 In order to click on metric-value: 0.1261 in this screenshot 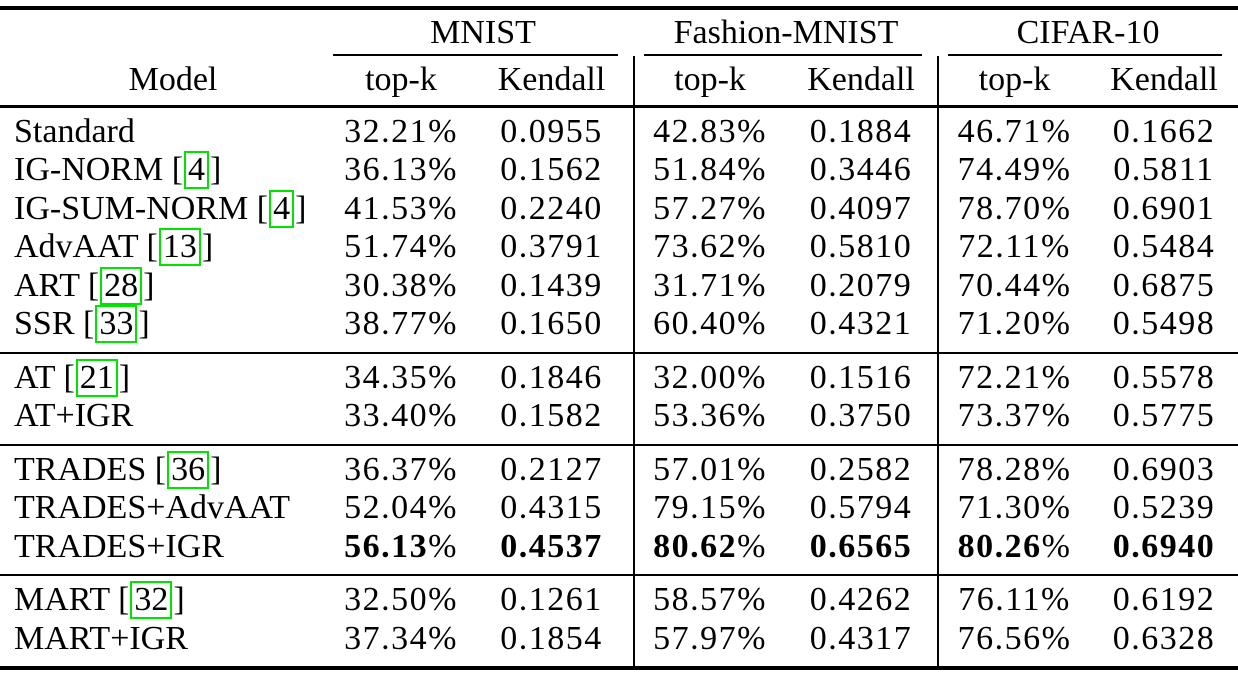, I will do `click(551, 599)`.